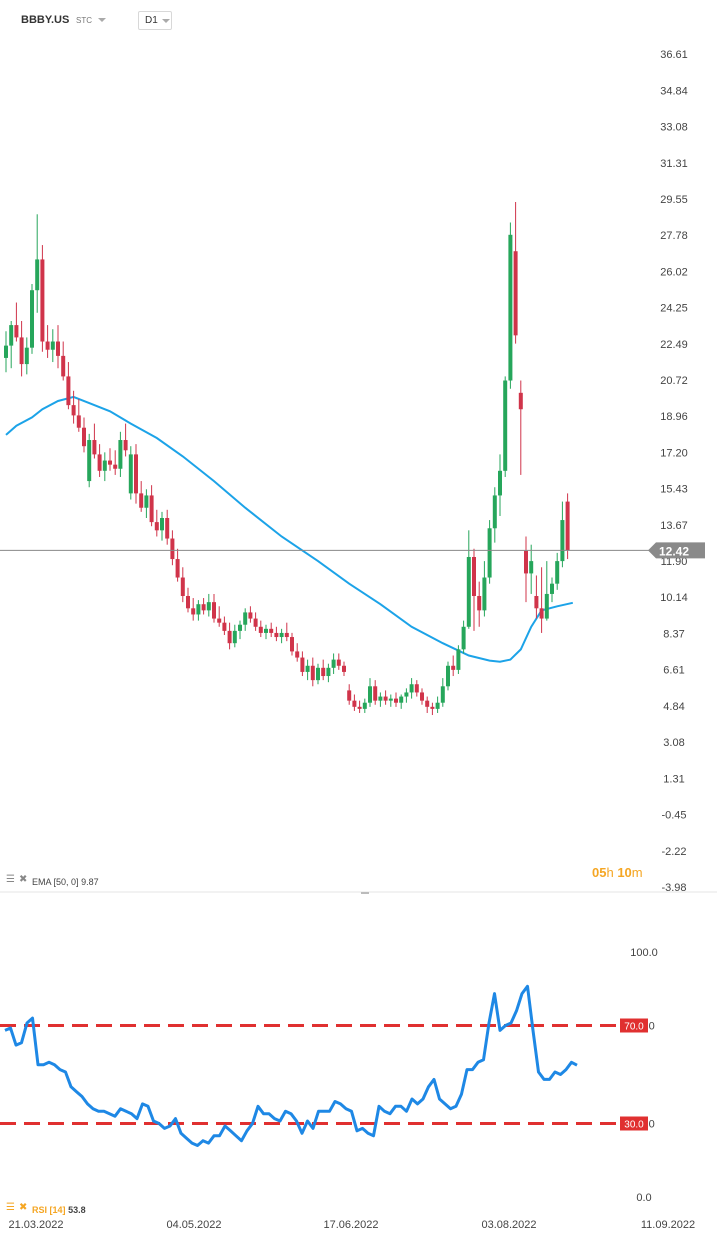 The image size is (717, 1242). What do you see at coordinates (358, 892) in the screenshot?
I see `price-panel-grid` at bounding box center [358, 892].